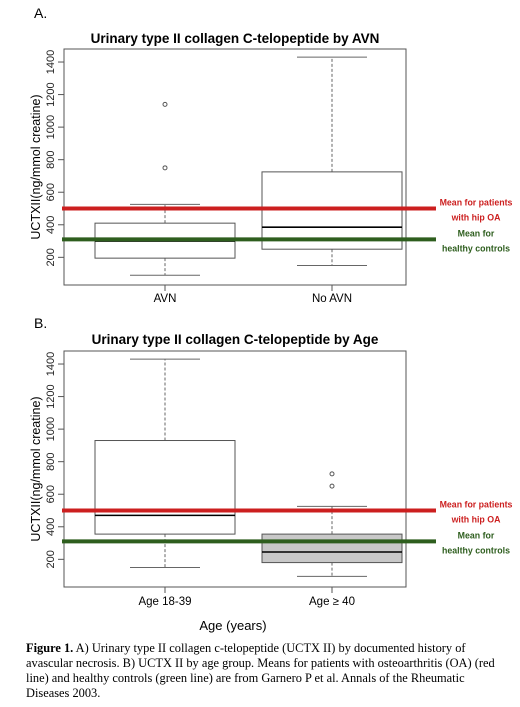 The image size is (520, 707). I want to click on panel-label: B., so click(40, 323).